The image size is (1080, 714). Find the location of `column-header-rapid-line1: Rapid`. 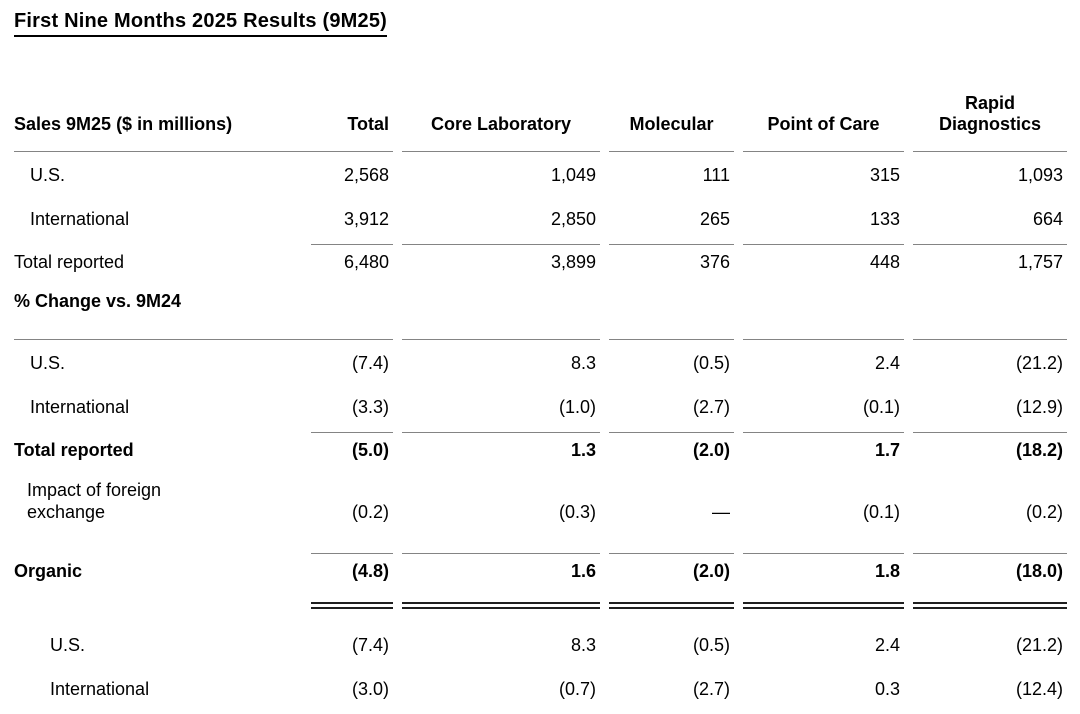

column-header-rapid-line1: Rapid is located at coordinates (989, 103).